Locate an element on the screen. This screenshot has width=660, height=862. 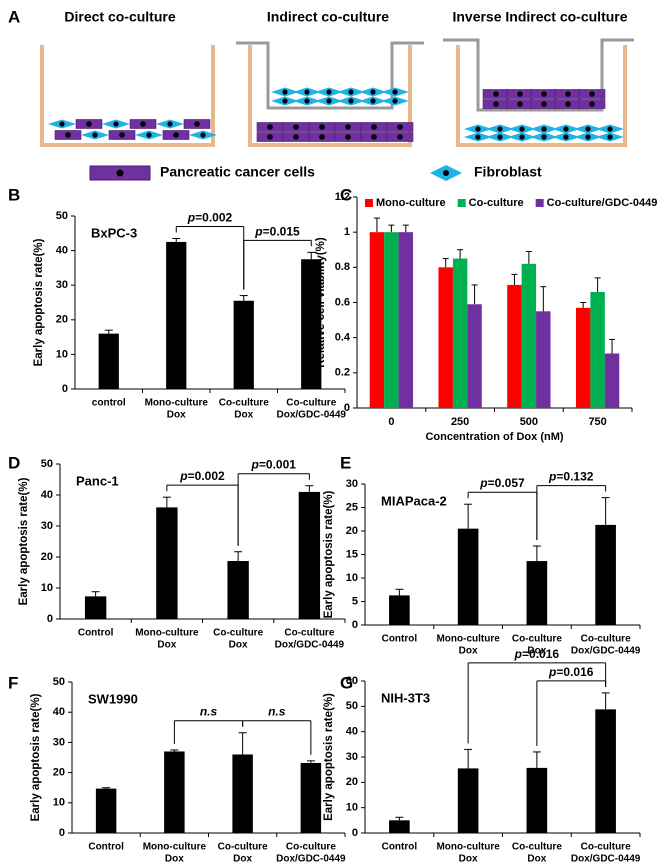
significance-label: n.s is located at coordinates (209, 712).